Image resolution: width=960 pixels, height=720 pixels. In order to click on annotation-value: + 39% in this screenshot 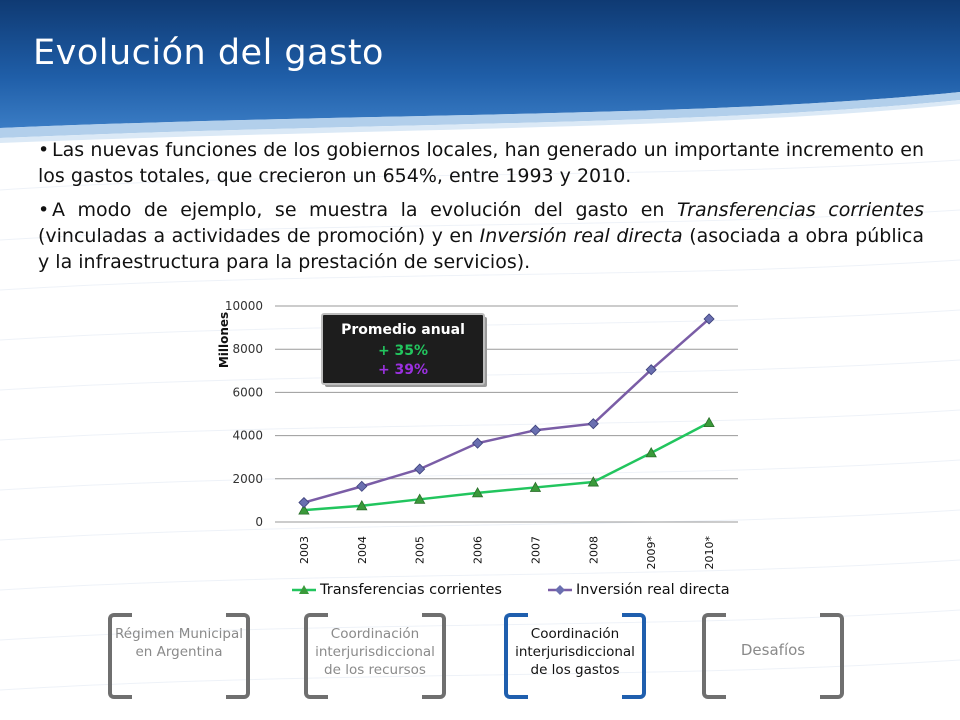, I will do `click(403, 370)`.